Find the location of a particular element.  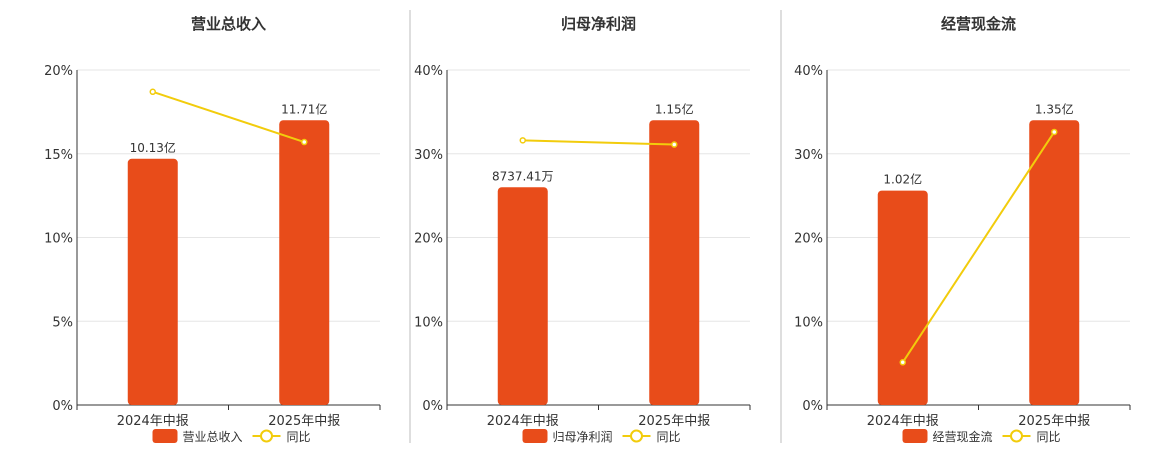

bar-data-label: 10.13亿 is located at coordinates (153, 147).